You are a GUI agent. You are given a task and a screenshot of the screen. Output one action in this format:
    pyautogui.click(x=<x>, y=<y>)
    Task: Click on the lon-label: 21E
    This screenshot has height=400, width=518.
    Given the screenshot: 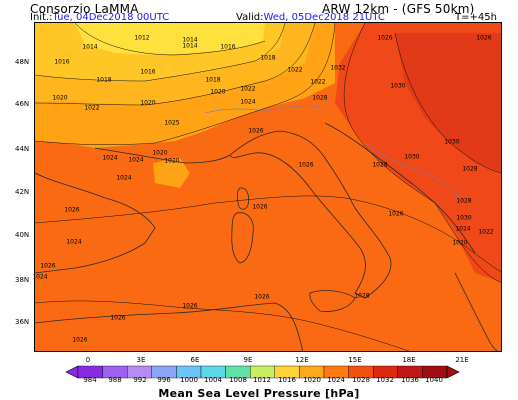 What is the action you would take?
    pyautogui.click(x=462, y=360)
    